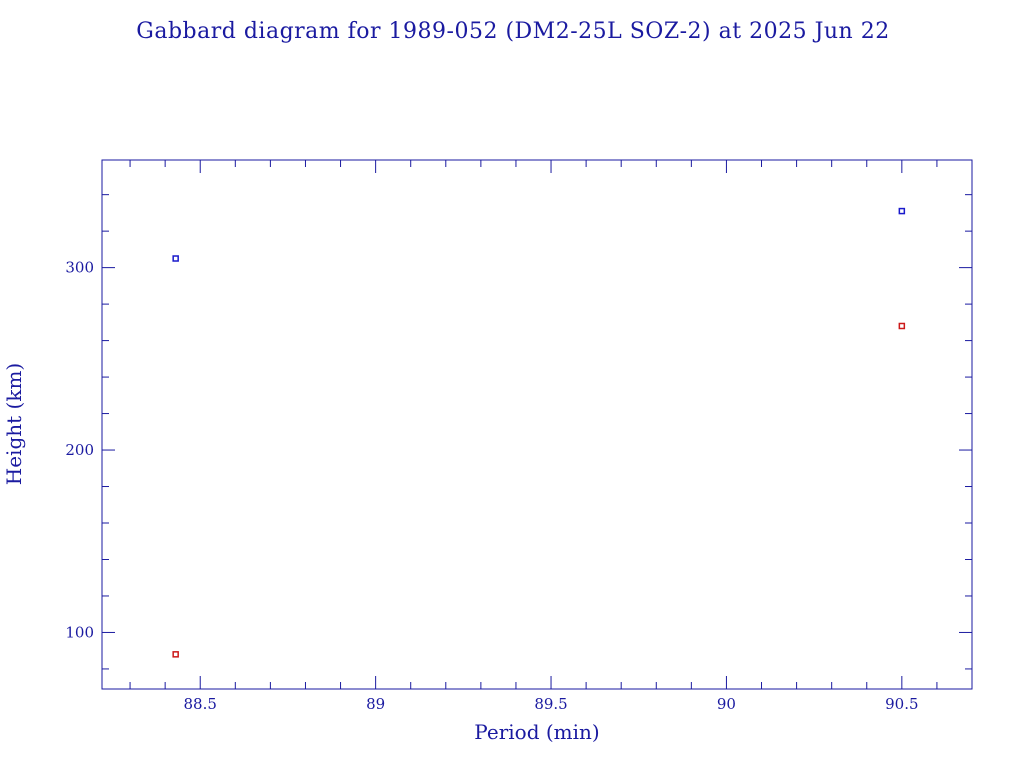 This screenshot has width=1024, height=768. I want to click on y-tick-label: 100, so click(79, 632).